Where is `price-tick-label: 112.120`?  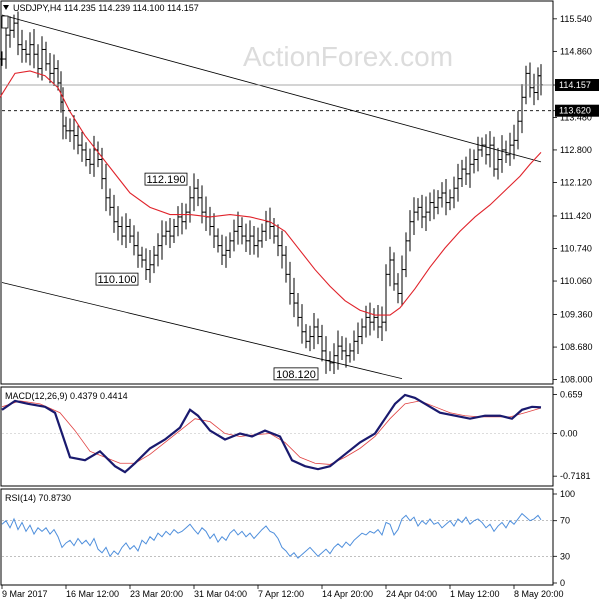 price-tick-label: 112.120 is located at coordinates (576, 182).